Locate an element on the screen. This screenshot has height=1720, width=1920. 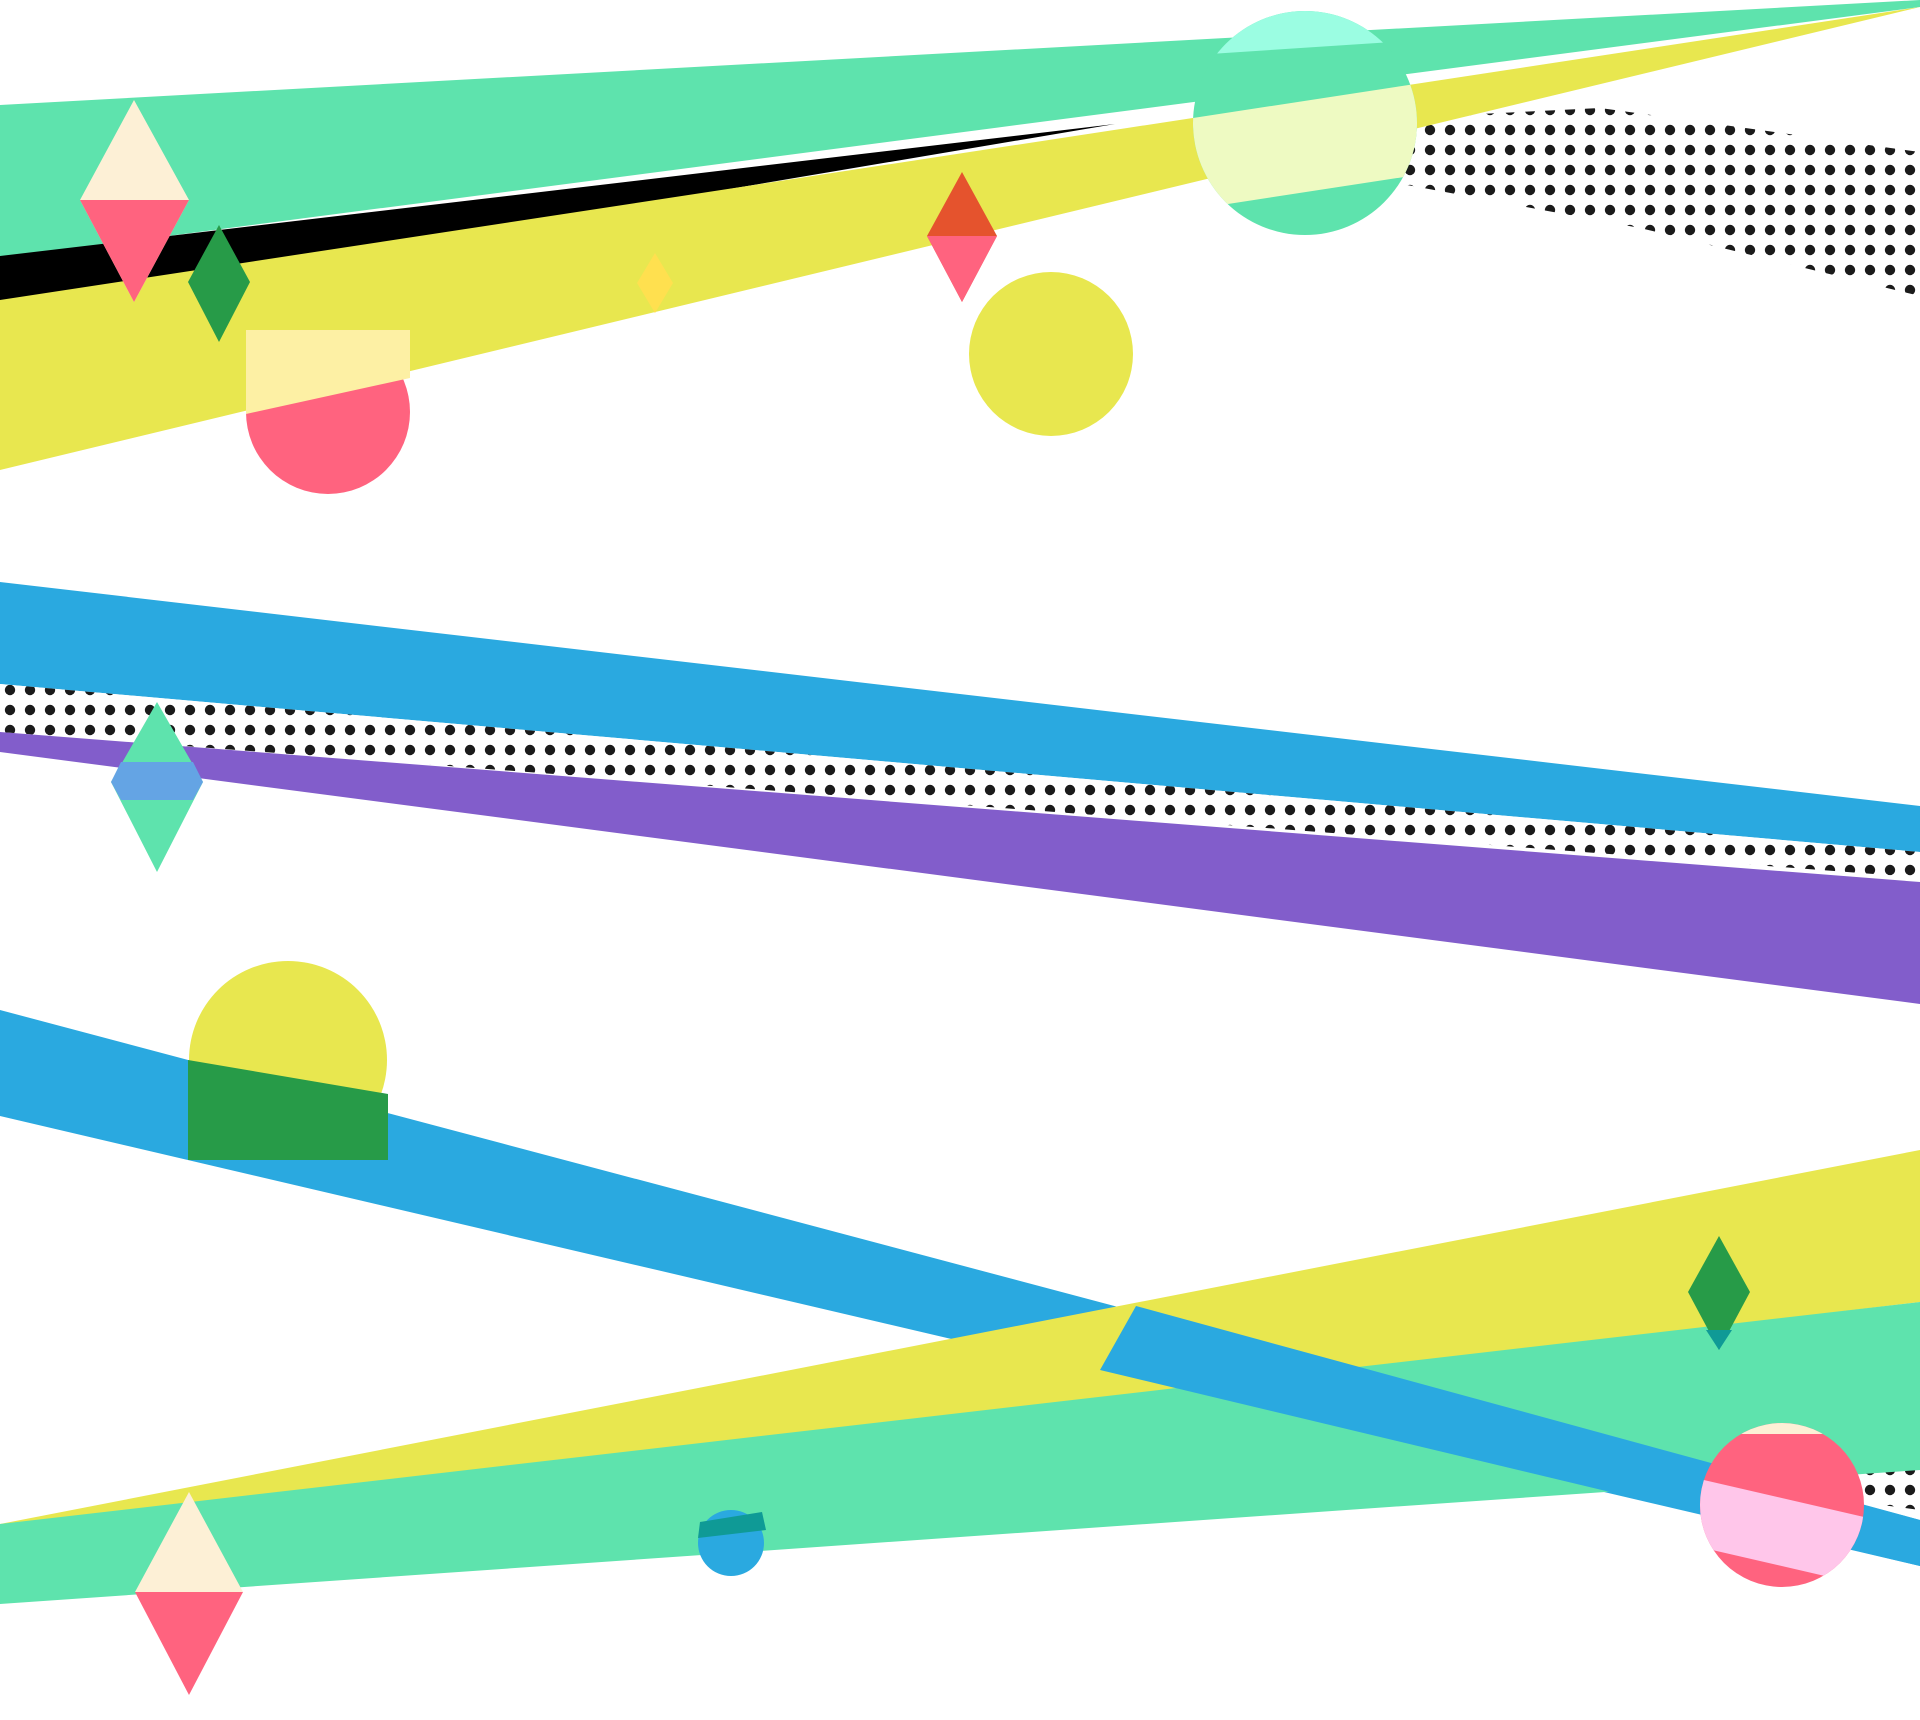
pink-diamond-half-top-left is located at coordinates (134, 251).